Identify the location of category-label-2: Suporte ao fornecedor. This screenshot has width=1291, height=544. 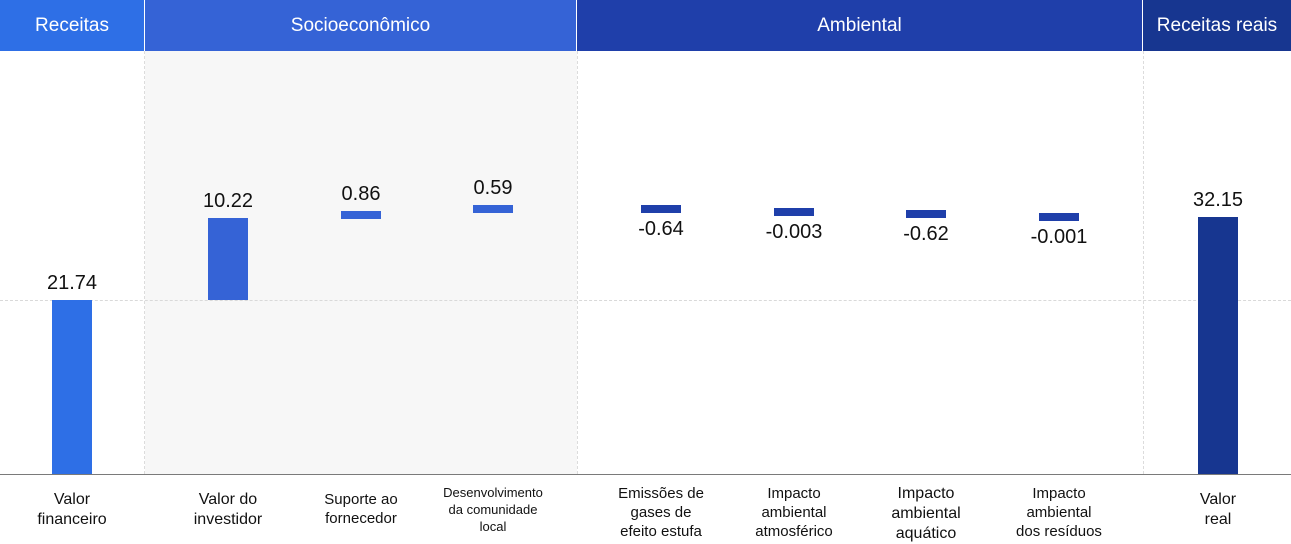
(361, 509).